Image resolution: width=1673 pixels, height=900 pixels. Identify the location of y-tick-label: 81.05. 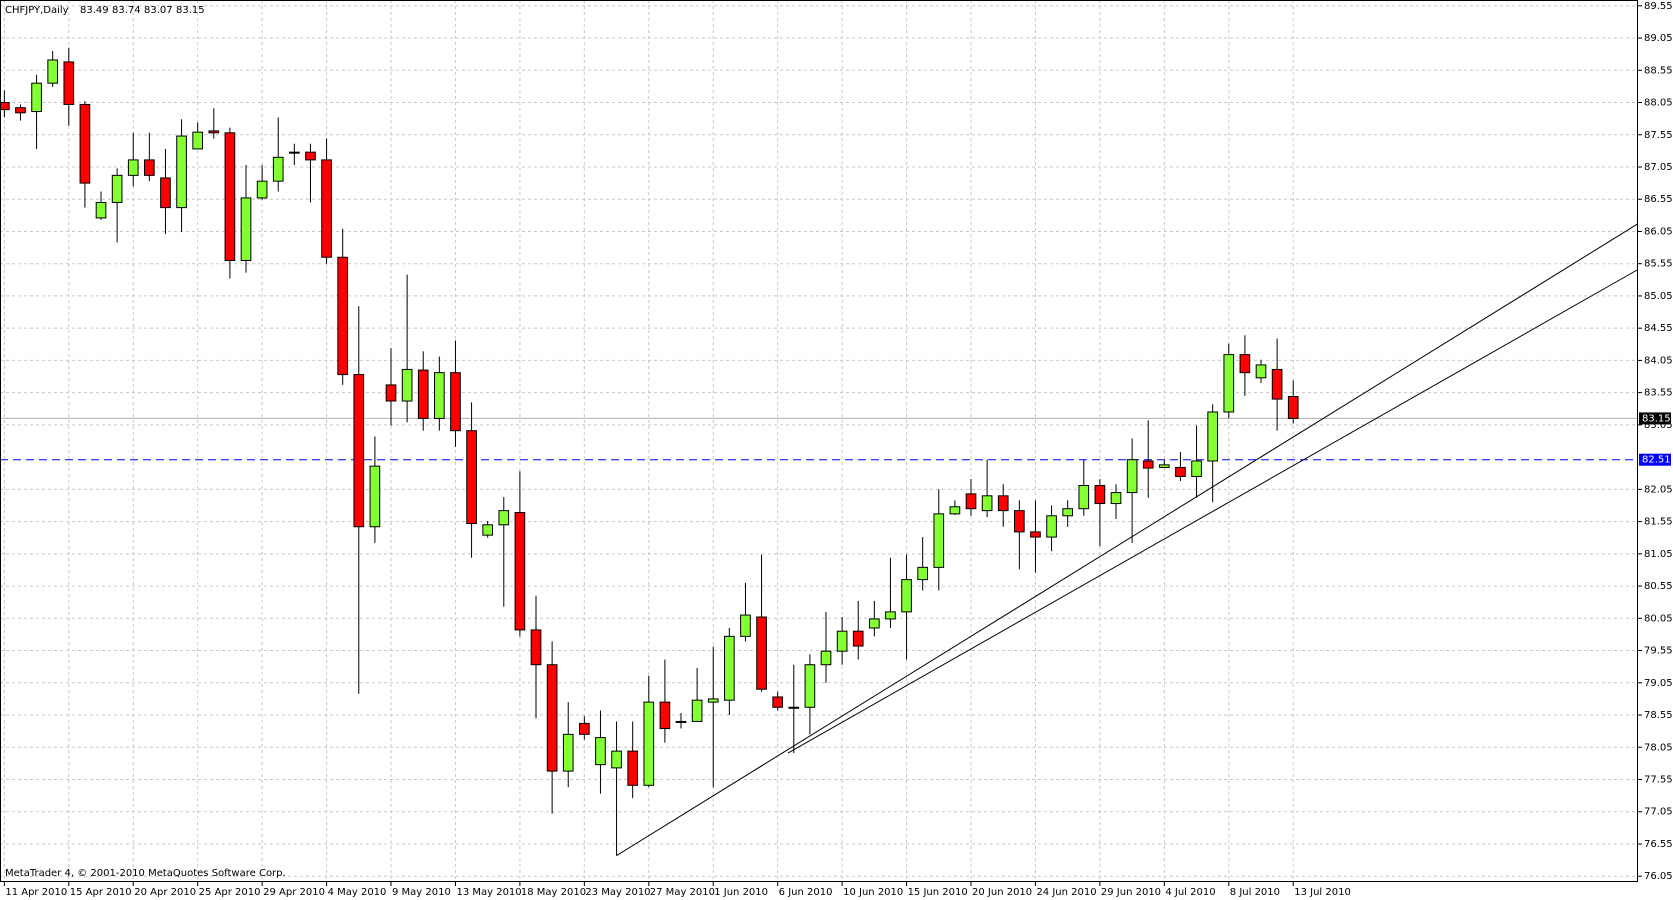
(1658, 554).